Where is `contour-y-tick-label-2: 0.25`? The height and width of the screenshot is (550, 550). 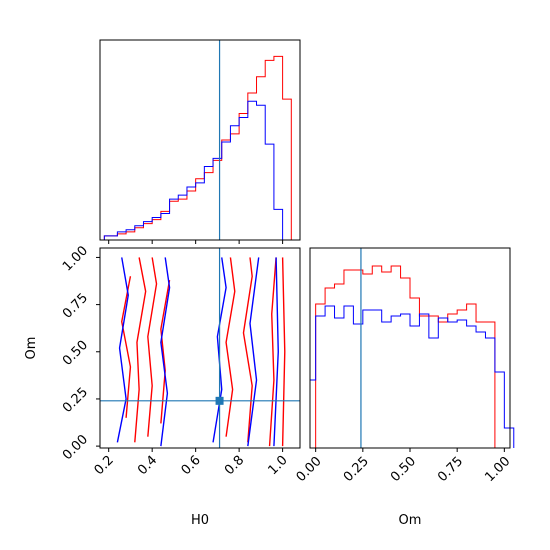 contour-y-tick-label-2: 0.25 is located at coordinates (75, 400).